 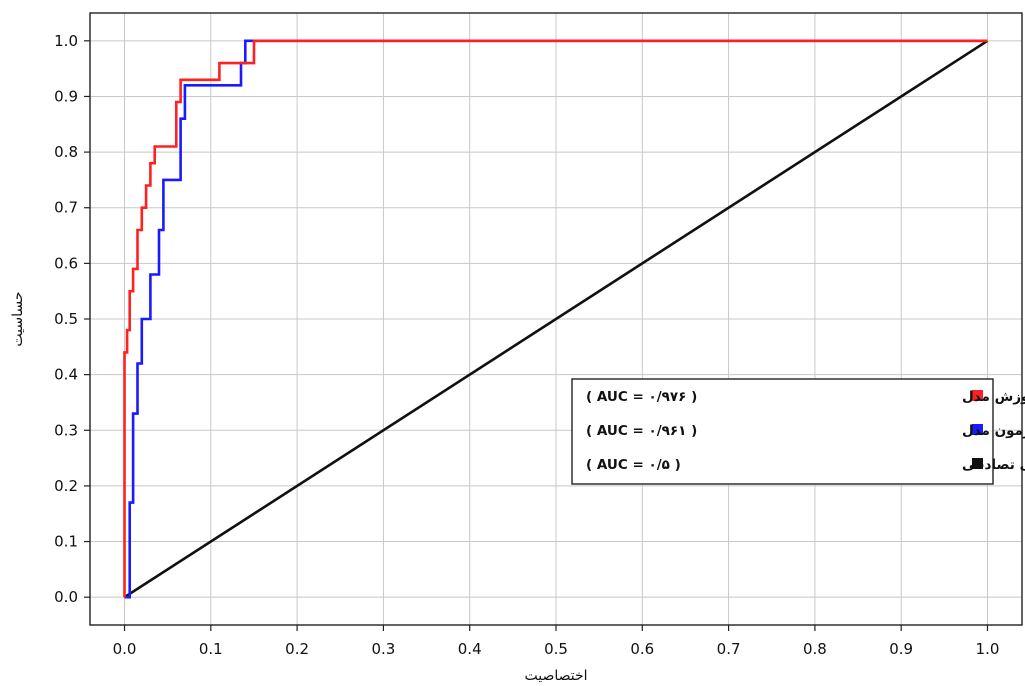 What do you see at coordinates (66, 486) in the screenshot?
I see `y-tick-label: 0.2` at bounding box center [66, 486].